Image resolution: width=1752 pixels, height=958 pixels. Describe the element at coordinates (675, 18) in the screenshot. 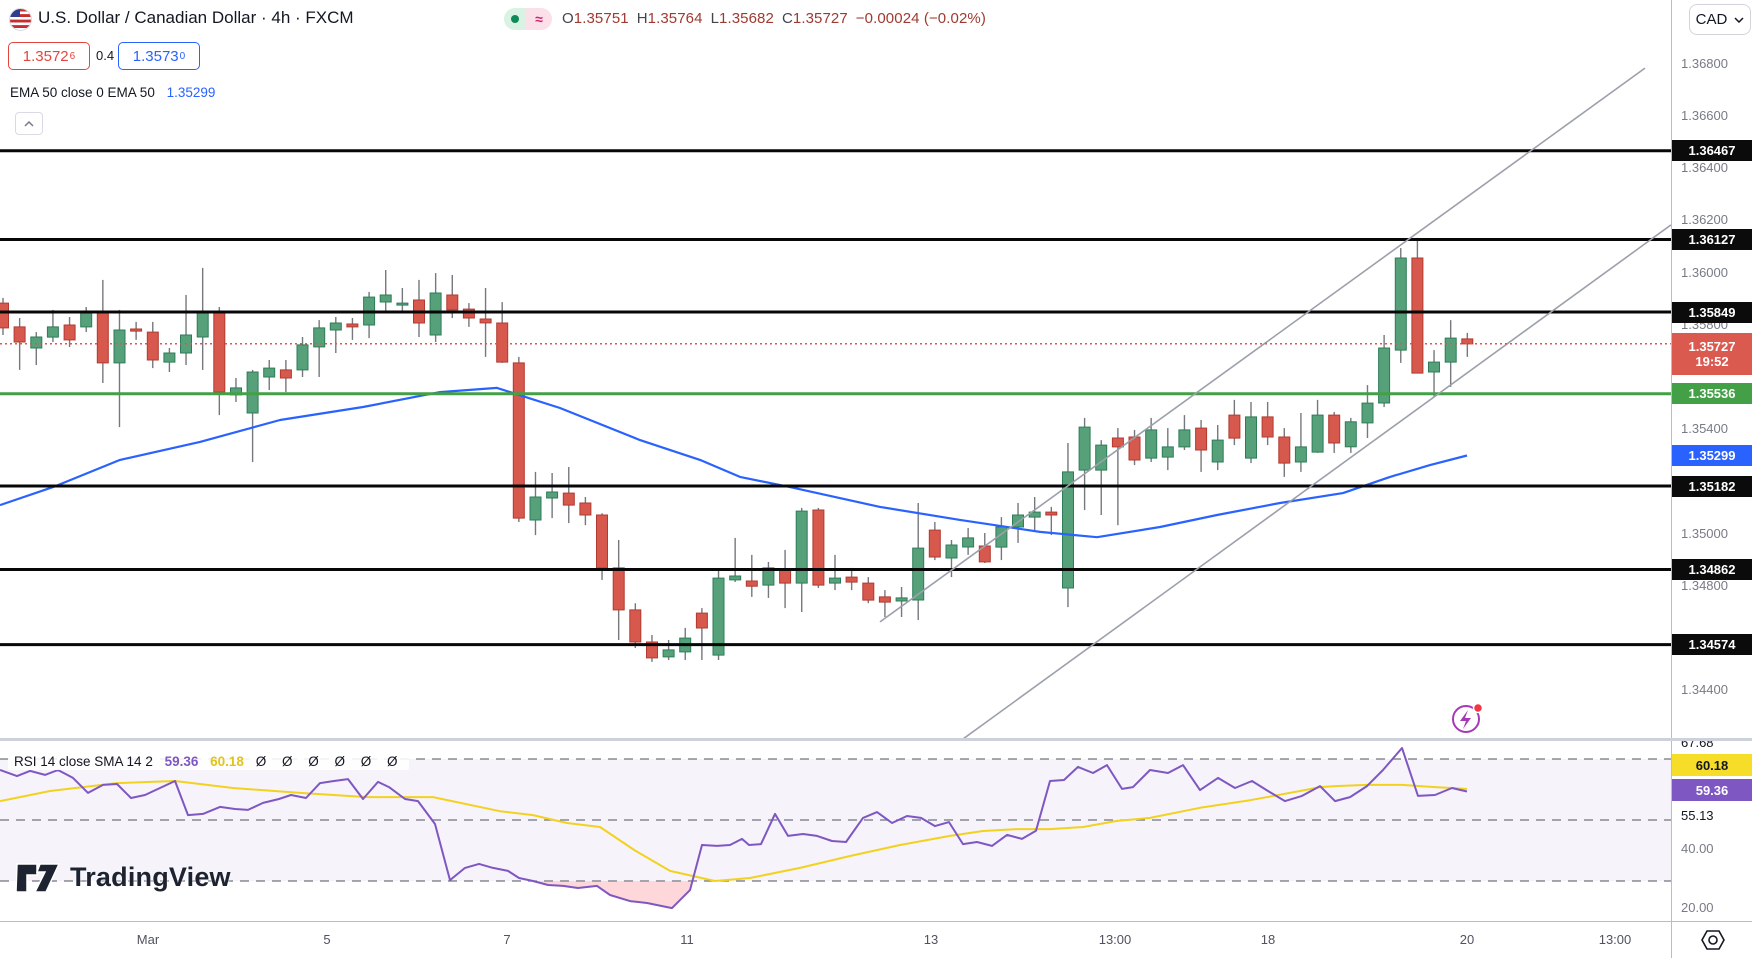

I see `ohlc-value: 1.35764` at that location.